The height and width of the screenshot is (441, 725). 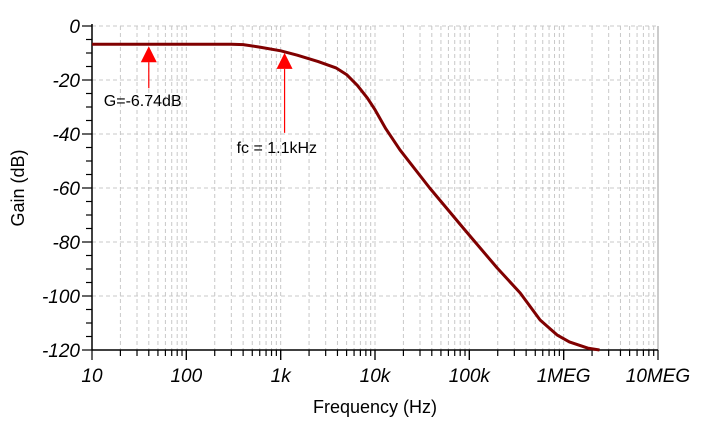 What do you see at coordinates (375, 407) in the screenshot?
I see `x-axis-label: Frequency (Hz)` at bounding box center [375, 407].